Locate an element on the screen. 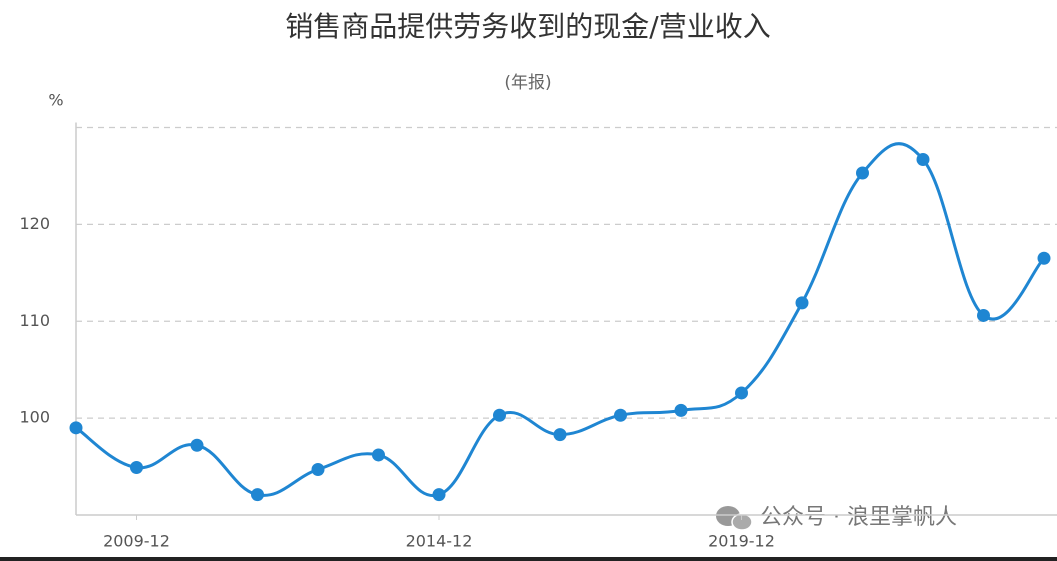 The width and height of the screenshot is (1057, 561). watermark-text: 公众号 · 浪里掌帆人 is located at coordinates (858, 517).